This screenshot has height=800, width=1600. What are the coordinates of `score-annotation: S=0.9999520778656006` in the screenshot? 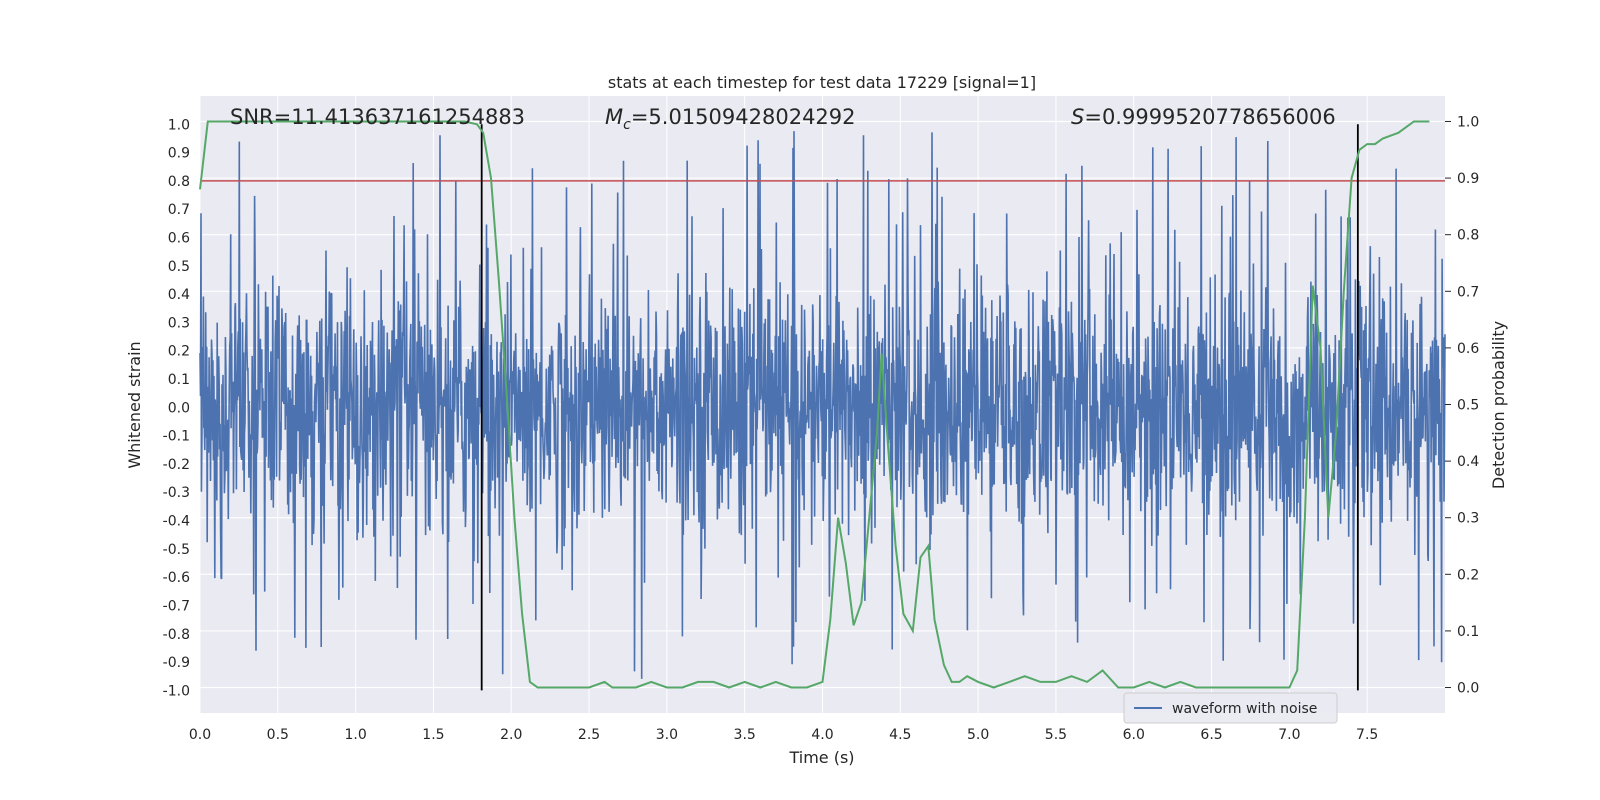 It's located at (1203, 117).